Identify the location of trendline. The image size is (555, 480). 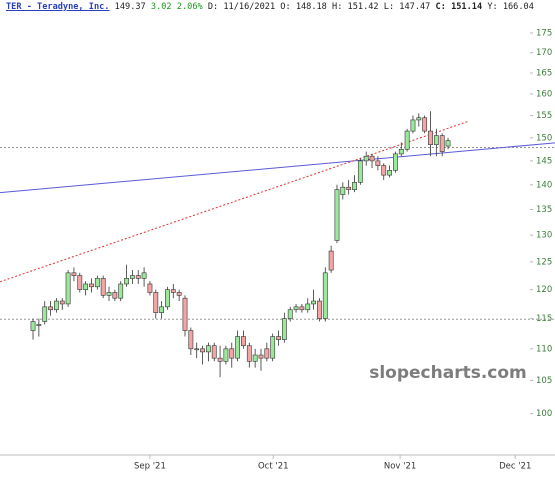
(277, 168).